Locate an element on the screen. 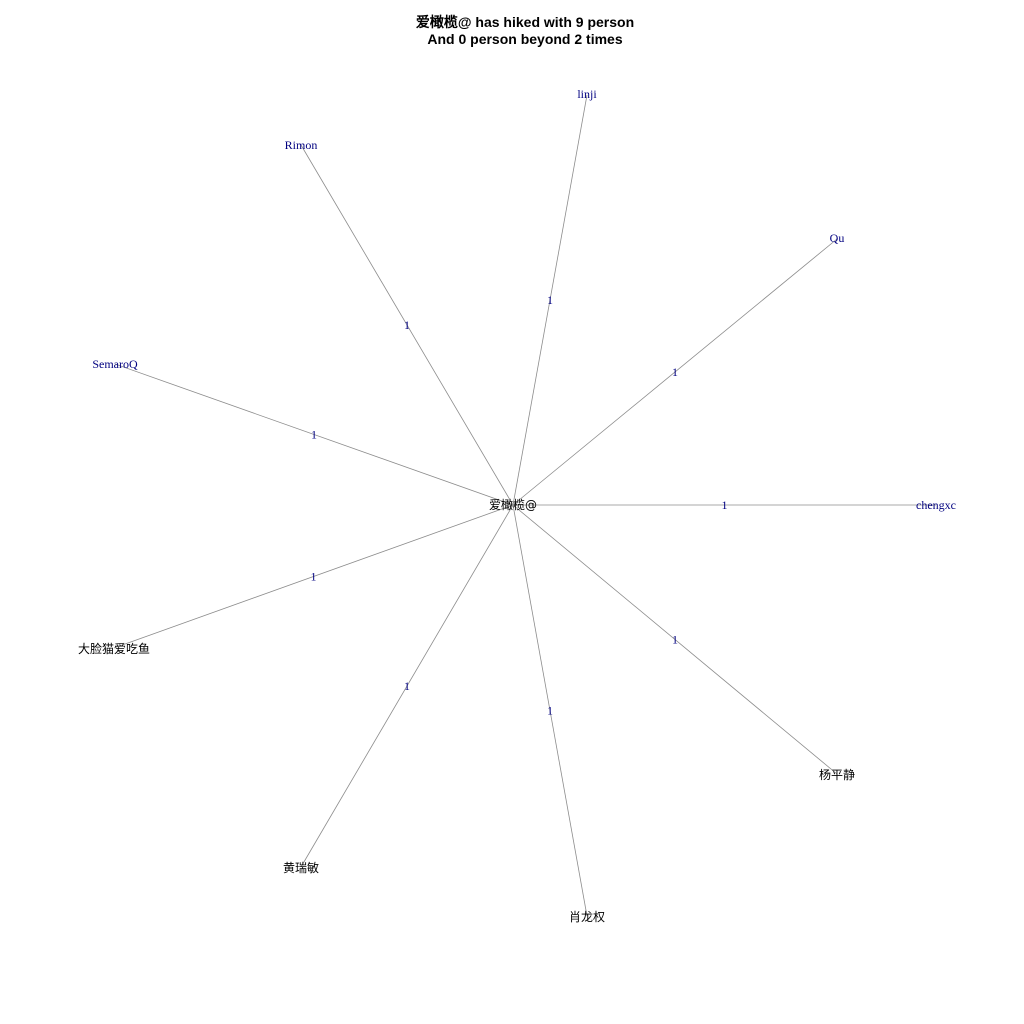  edge-weight-rimon: 1 is located at coordinates (407, 325).